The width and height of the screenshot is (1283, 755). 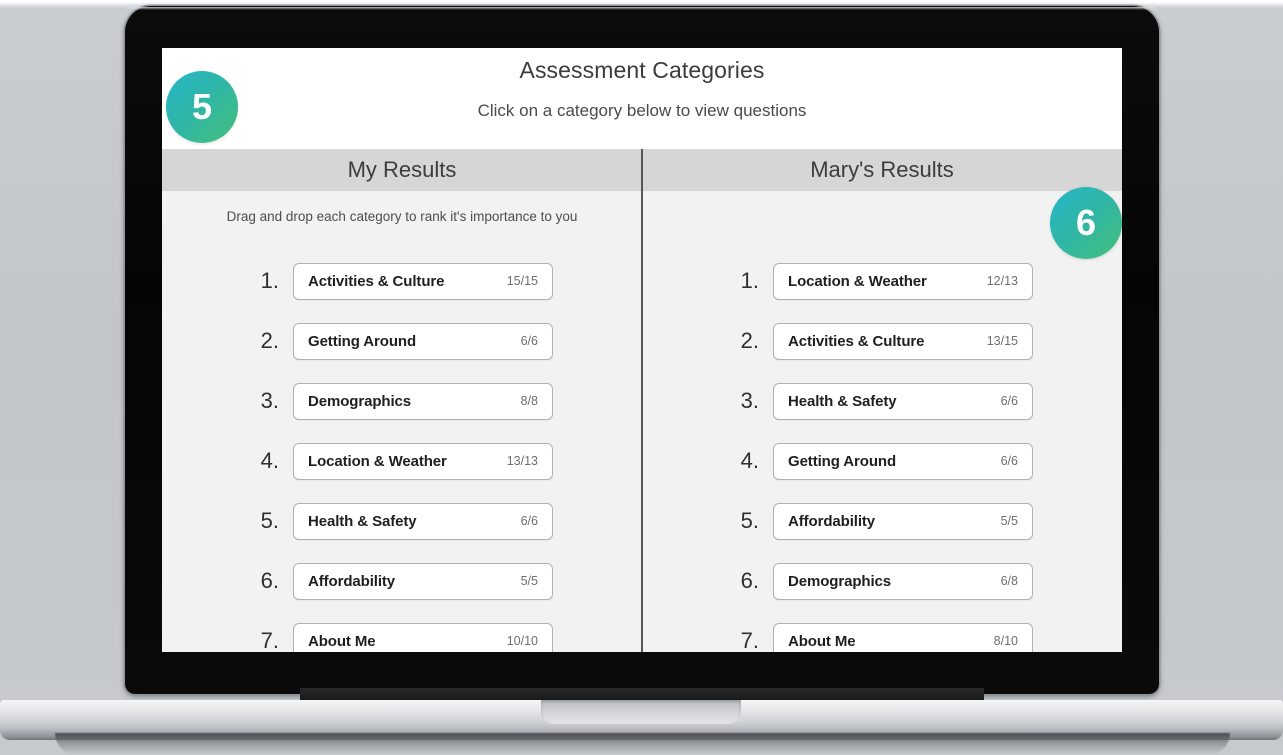 I want to click on page-title: Assessment Categories, so click(x=642, y=70).